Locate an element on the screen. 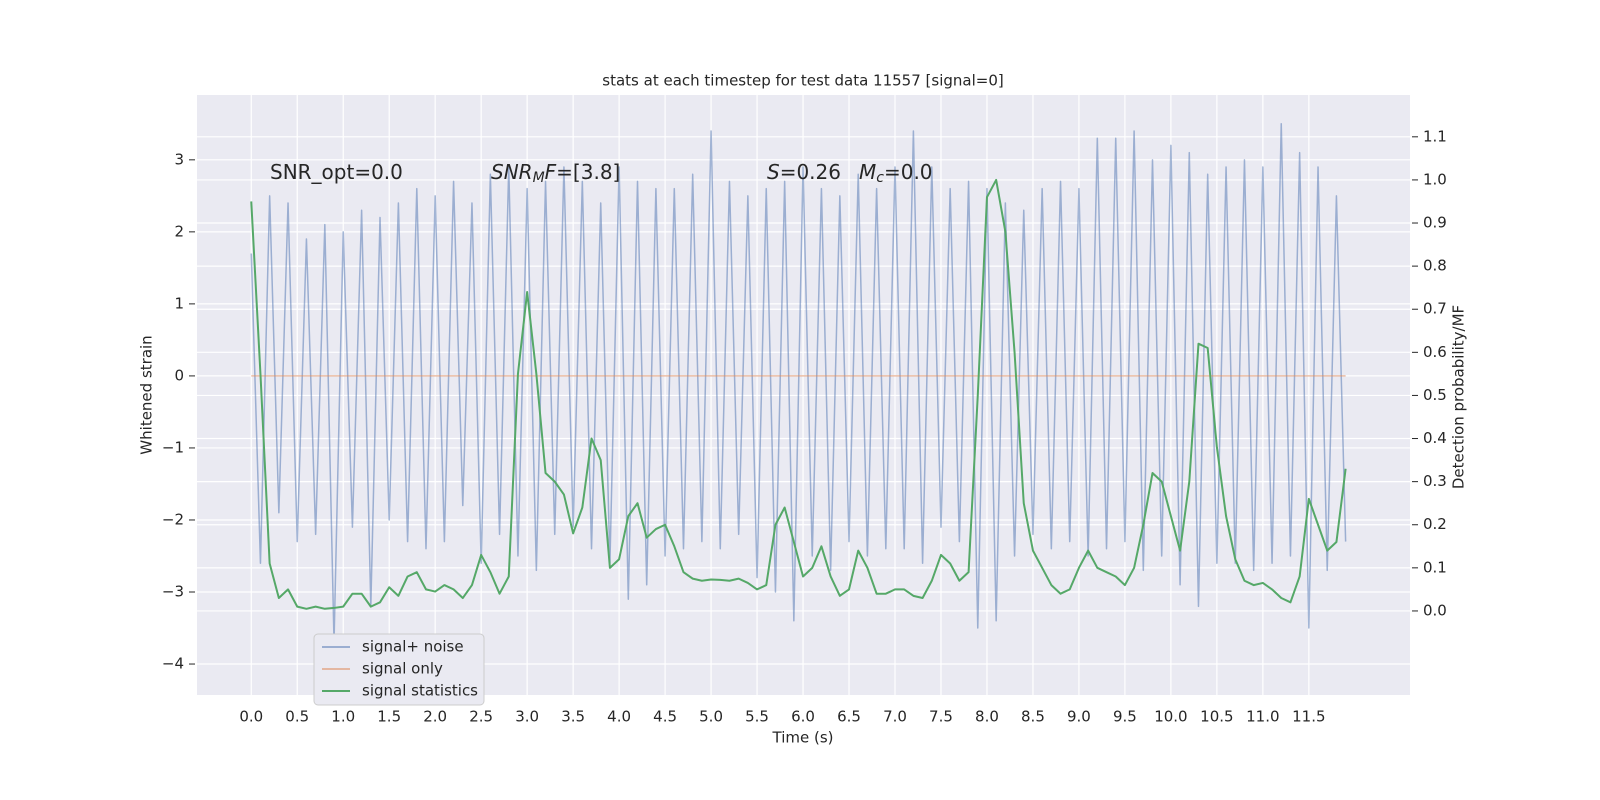 The image size is (1600, 800). x-tick-label: 1.0 is located at coordinates (343, 717).